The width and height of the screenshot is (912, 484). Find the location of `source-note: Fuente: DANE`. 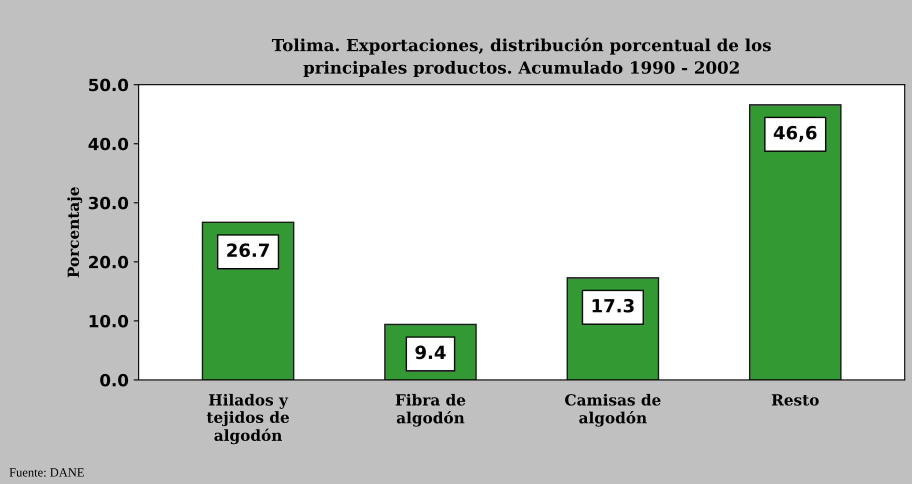

source-note: Fuente: DANE is located at coordinates (46, 472).